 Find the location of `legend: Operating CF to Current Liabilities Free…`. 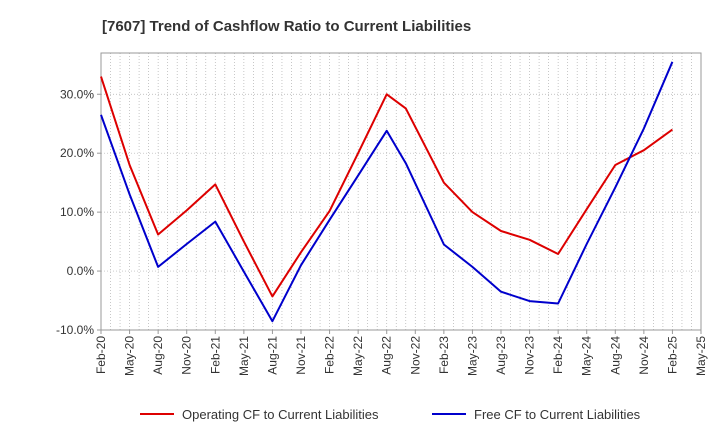

legend: Operating CF to Current Liabilities Free… is located at coordinates (390, 414).